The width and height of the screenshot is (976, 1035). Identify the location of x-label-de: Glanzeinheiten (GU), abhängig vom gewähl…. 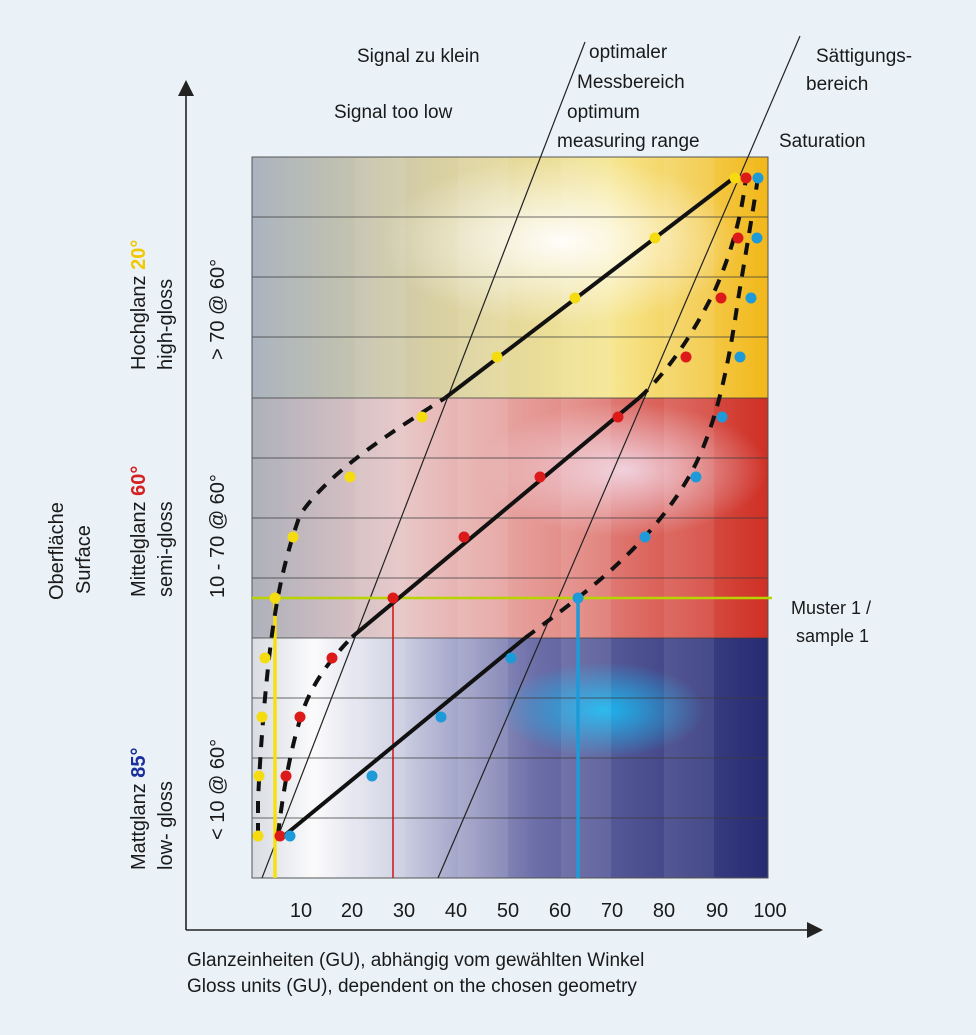
(415, 960).